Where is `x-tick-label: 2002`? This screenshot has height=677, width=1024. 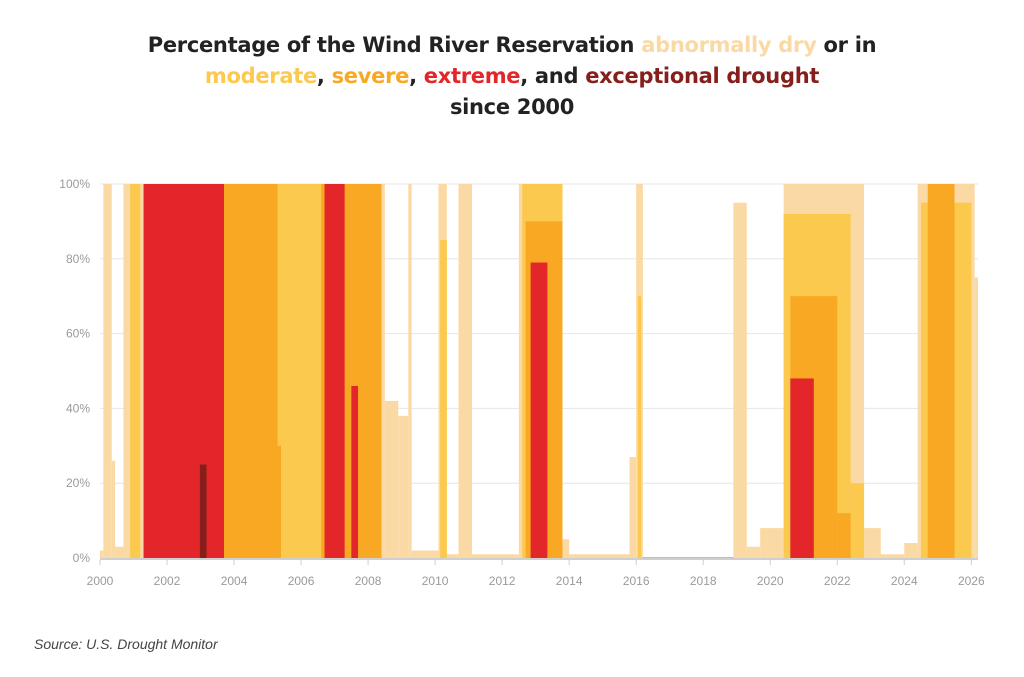 x-tick-label: 2002 is located at coordinates (167, 581).